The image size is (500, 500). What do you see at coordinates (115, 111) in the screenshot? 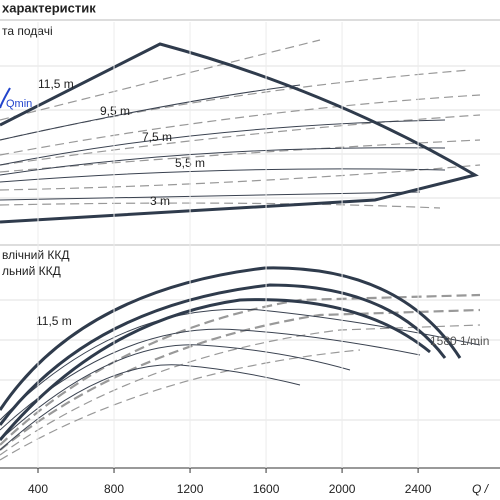
I see `annotation: 9,5 m` at bounding box center [115, 111].